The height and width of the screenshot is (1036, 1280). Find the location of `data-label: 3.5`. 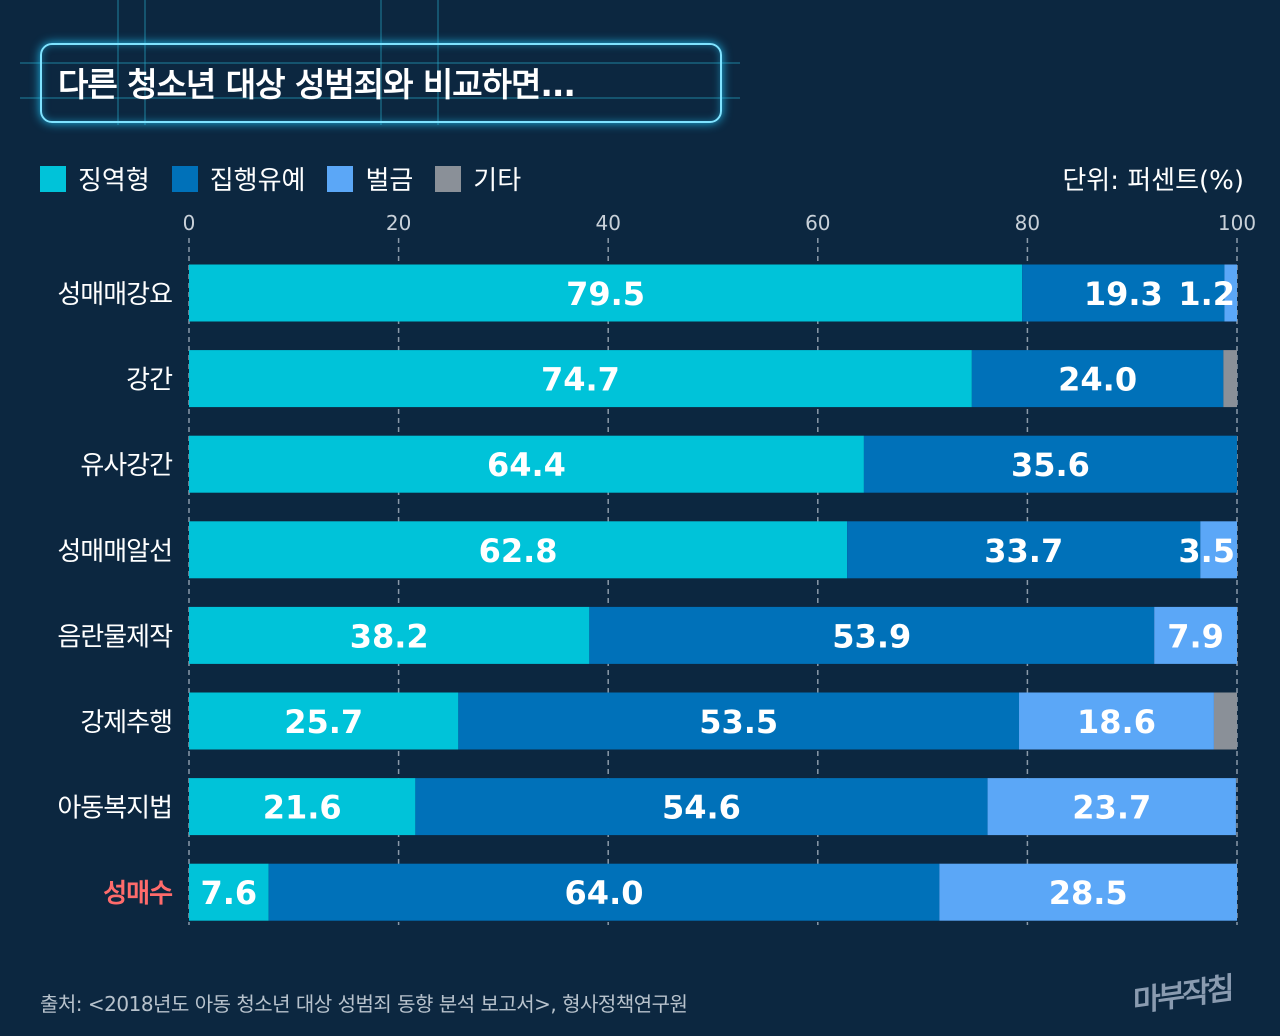

data-label: 3.5 is located at coordinates (1206, 551).